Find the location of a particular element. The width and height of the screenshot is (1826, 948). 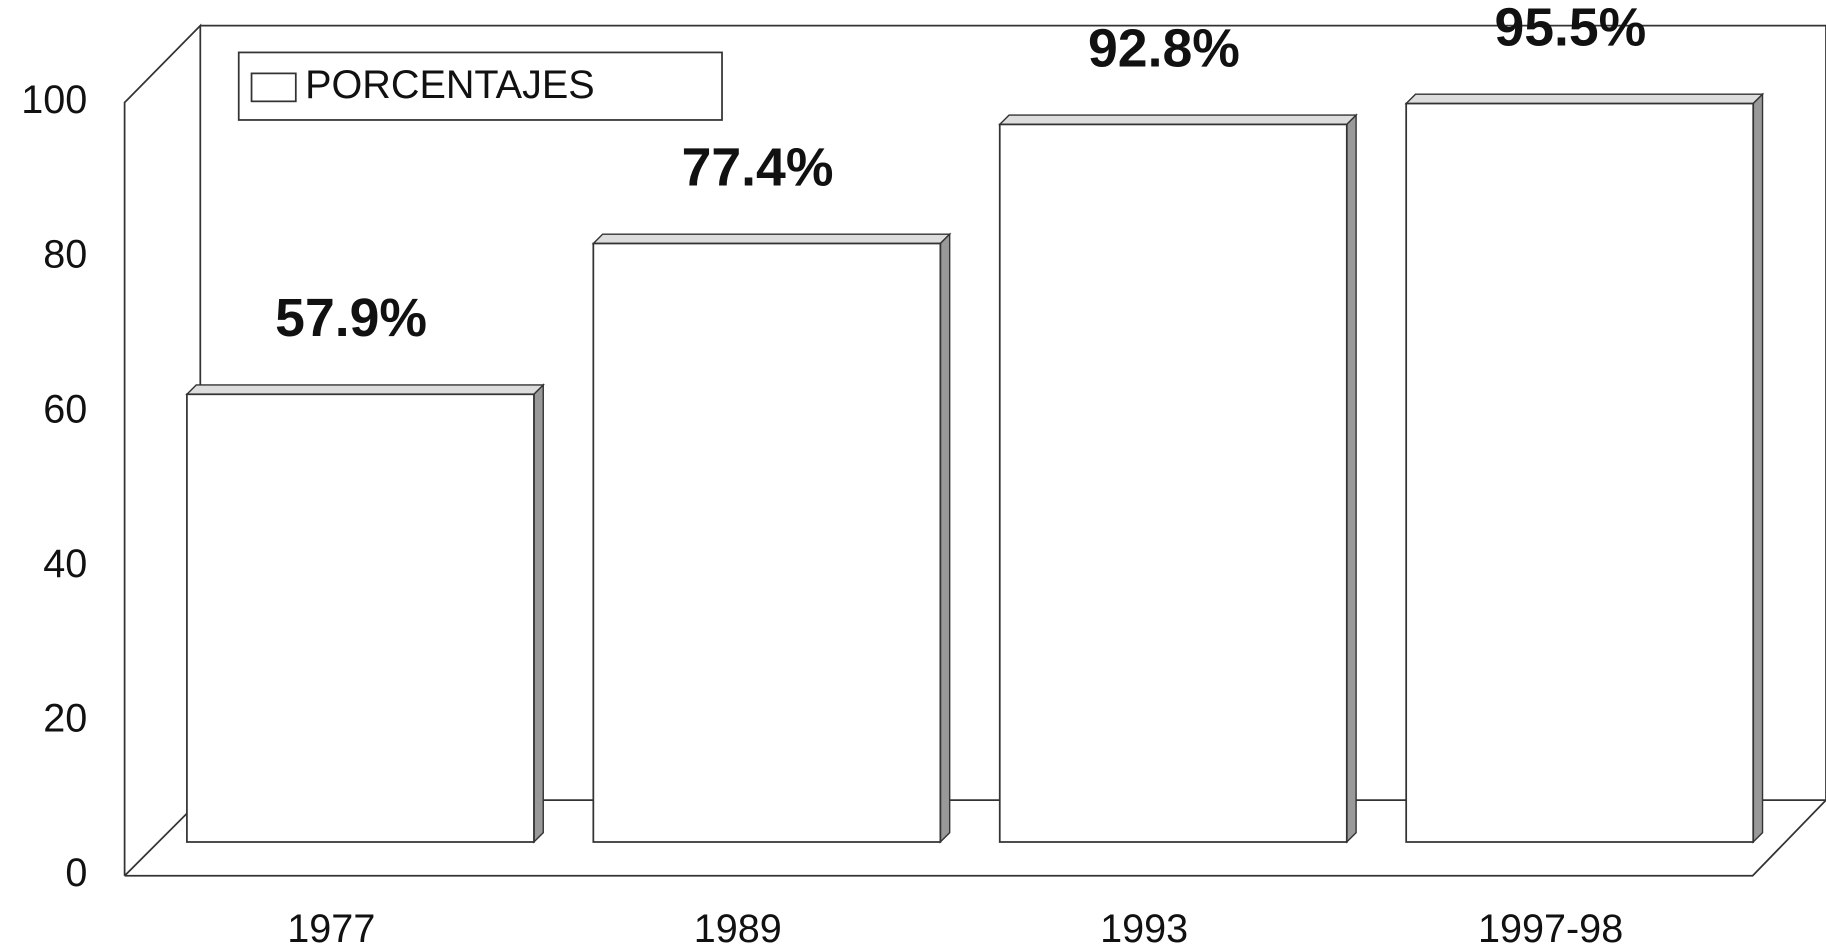

y-tick-label: 60 is located at coordinates (65, 409).